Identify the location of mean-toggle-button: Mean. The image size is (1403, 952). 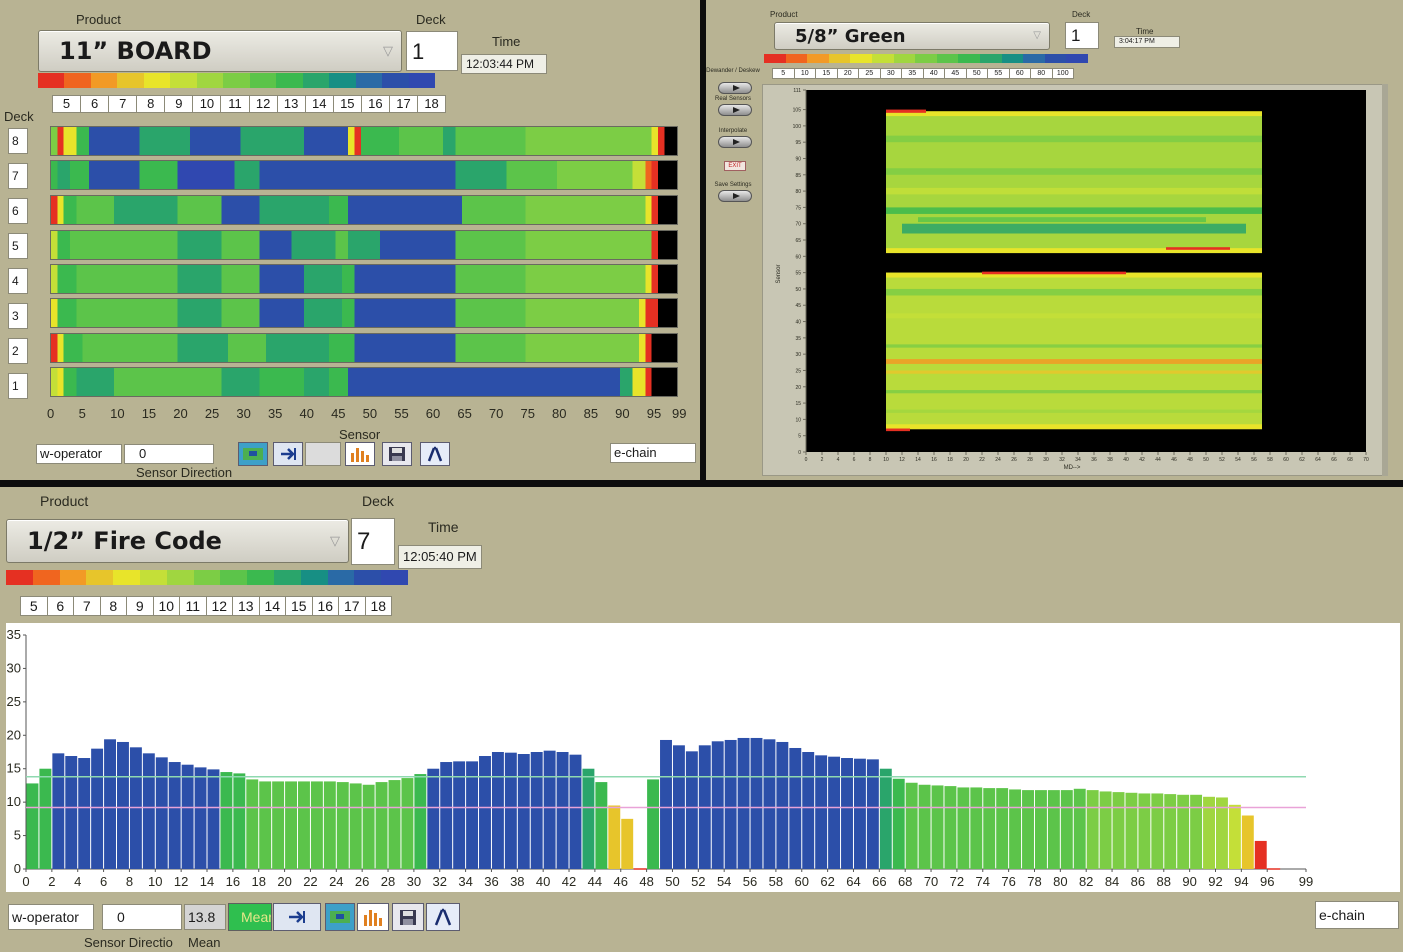
(250, 917).